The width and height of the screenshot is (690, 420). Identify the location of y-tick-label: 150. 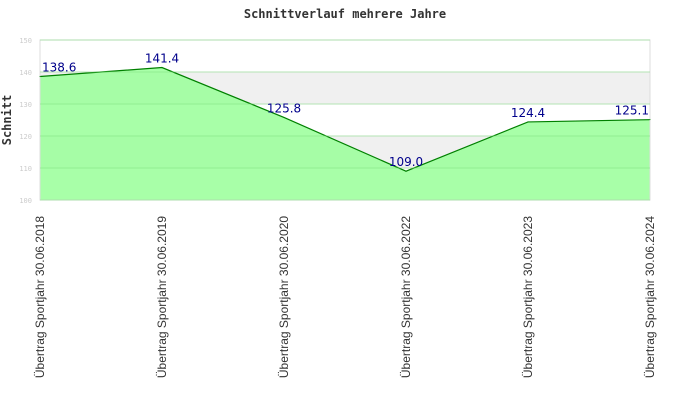
(25, 41).